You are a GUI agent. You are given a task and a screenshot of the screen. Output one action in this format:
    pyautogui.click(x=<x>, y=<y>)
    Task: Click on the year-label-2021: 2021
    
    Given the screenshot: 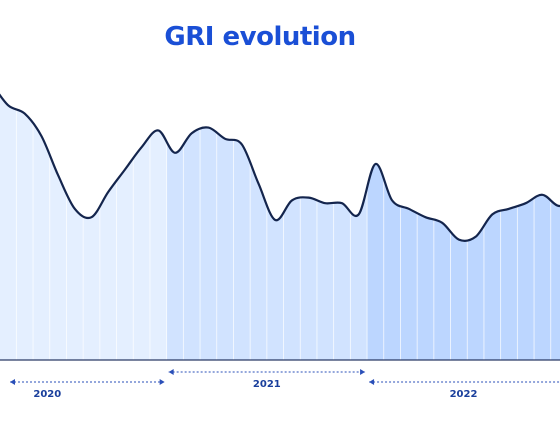 What is the action you would take?
    pyautogui.click(x=267, y=384)
    